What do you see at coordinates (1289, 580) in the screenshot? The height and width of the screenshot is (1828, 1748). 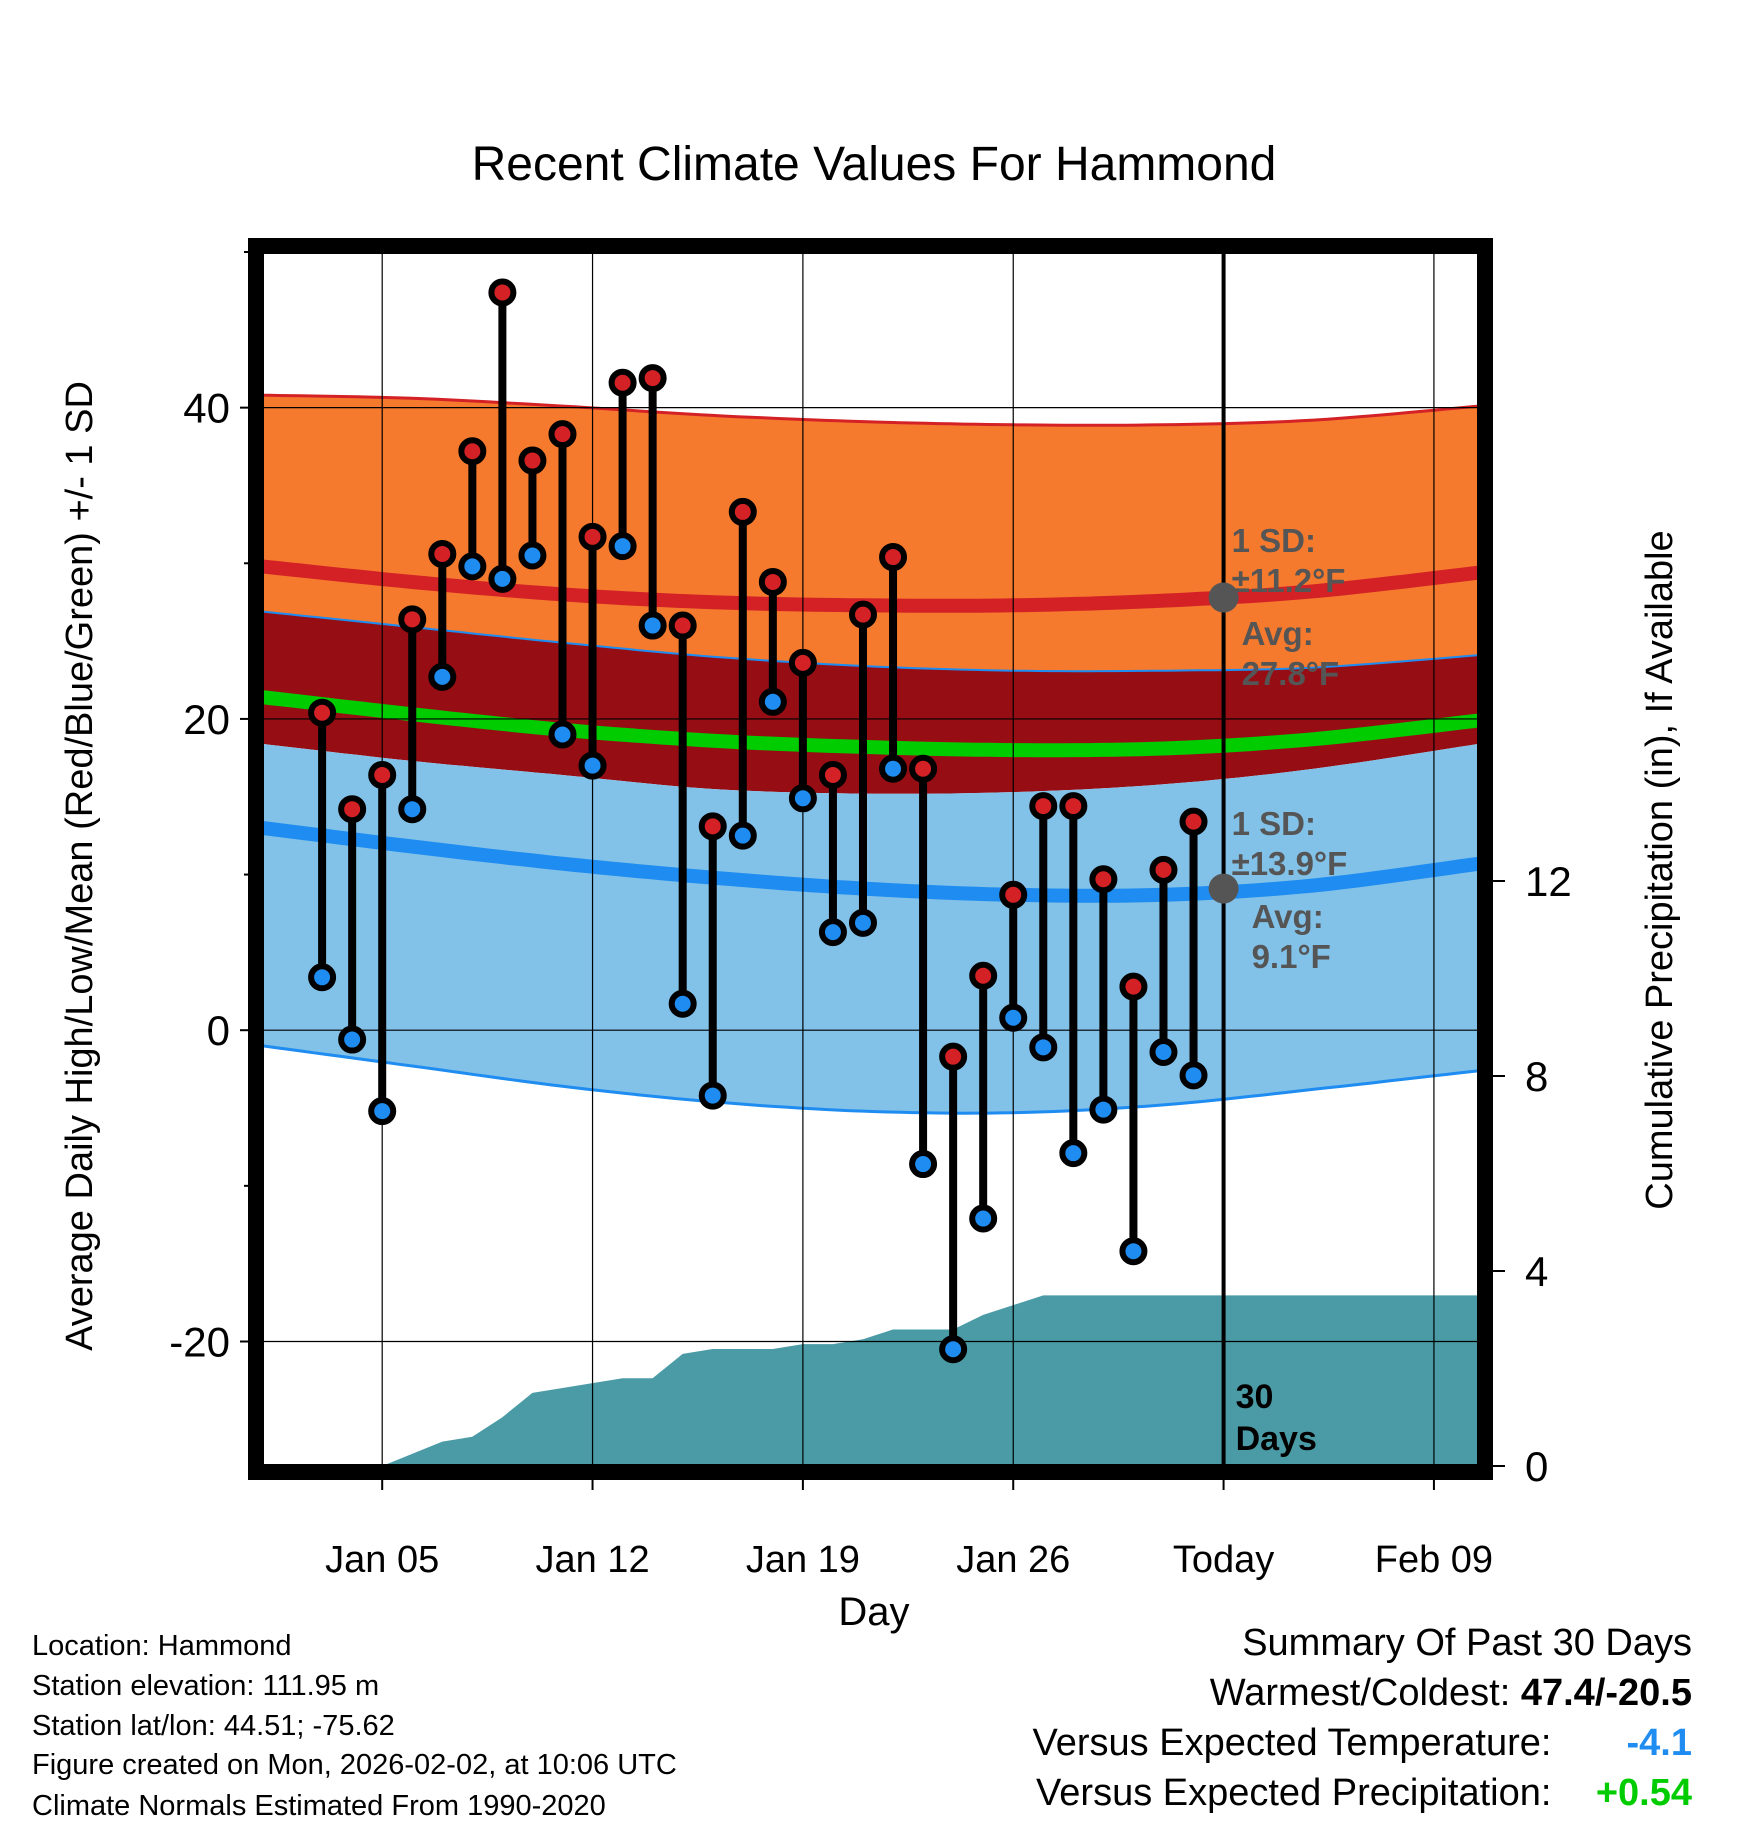 I see `high-sd-annotation-line-2: ±11.2°F` at bounding box center [1289, 580].